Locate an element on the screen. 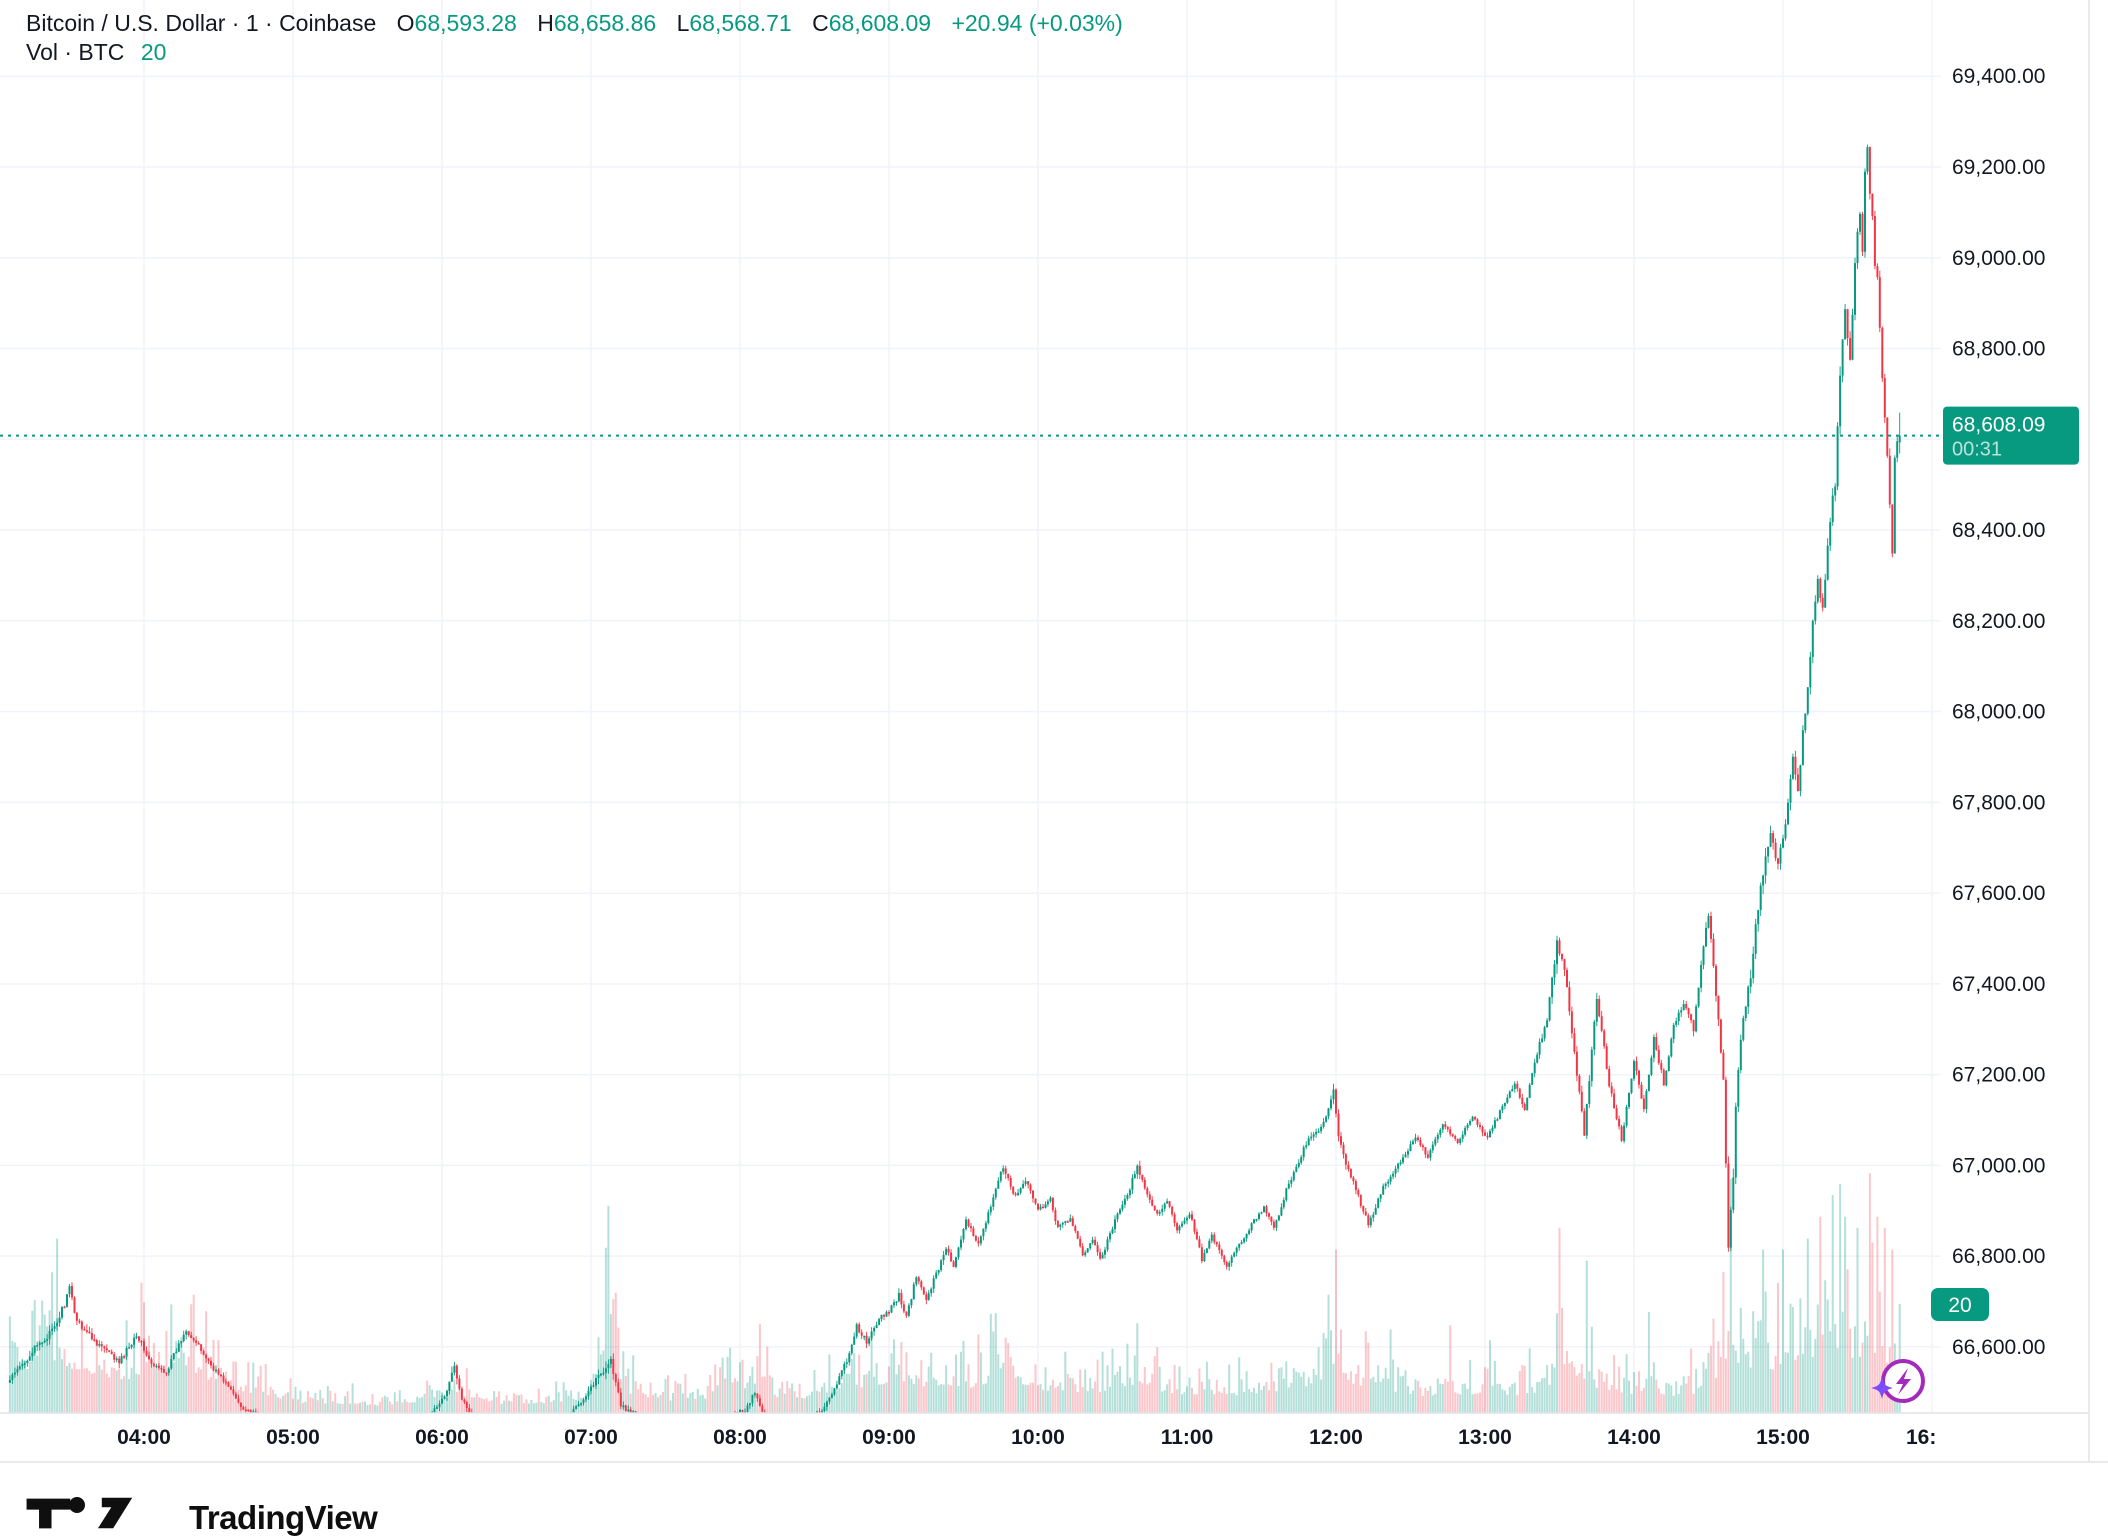  volume-label: Vol · BTC is located at coordinates (75, 52).